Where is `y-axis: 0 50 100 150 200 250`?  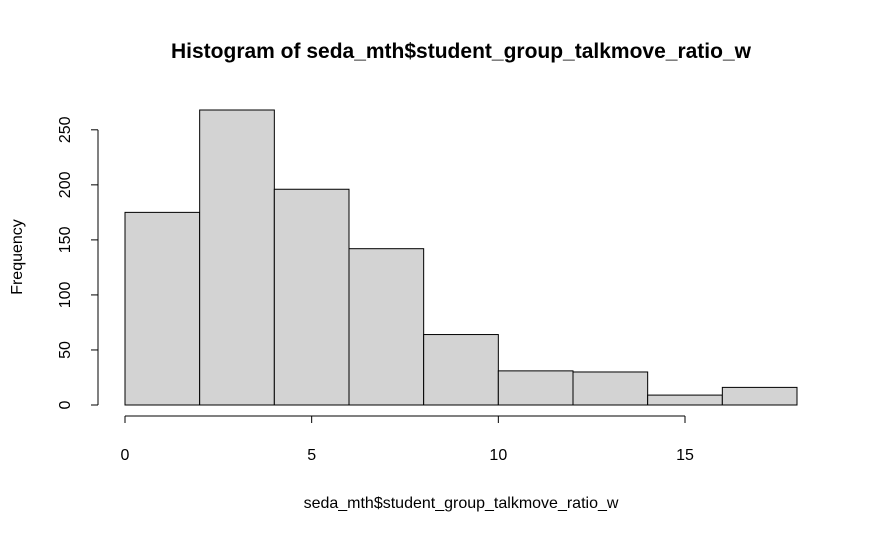 y-axis: 0 50 100 150 200 250 is located at coordinates (78, 262).